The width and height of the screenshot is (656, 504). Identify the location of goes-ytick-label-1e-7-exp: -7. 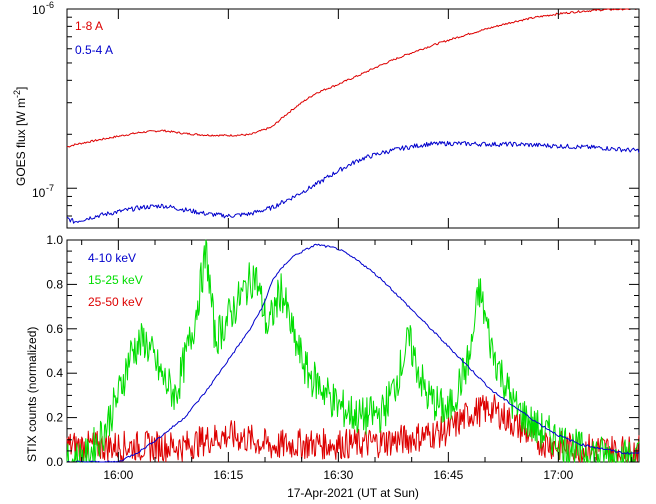
(50, 188).